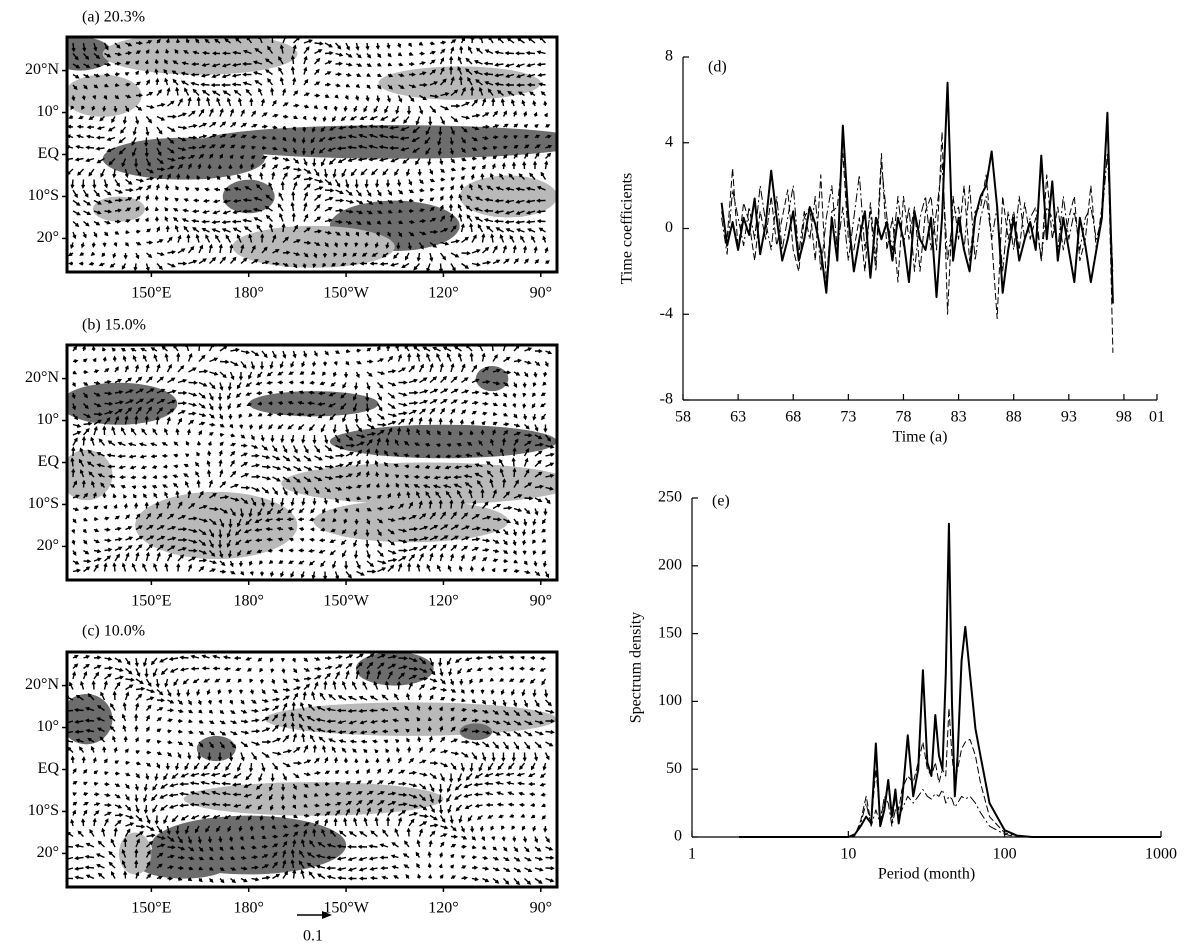 The height and width of the screenshot is (947, 1186). Describe the element at coordinates (113, 17) in the screenshot. I see `panel-title: (a) 20.3%` at that location.